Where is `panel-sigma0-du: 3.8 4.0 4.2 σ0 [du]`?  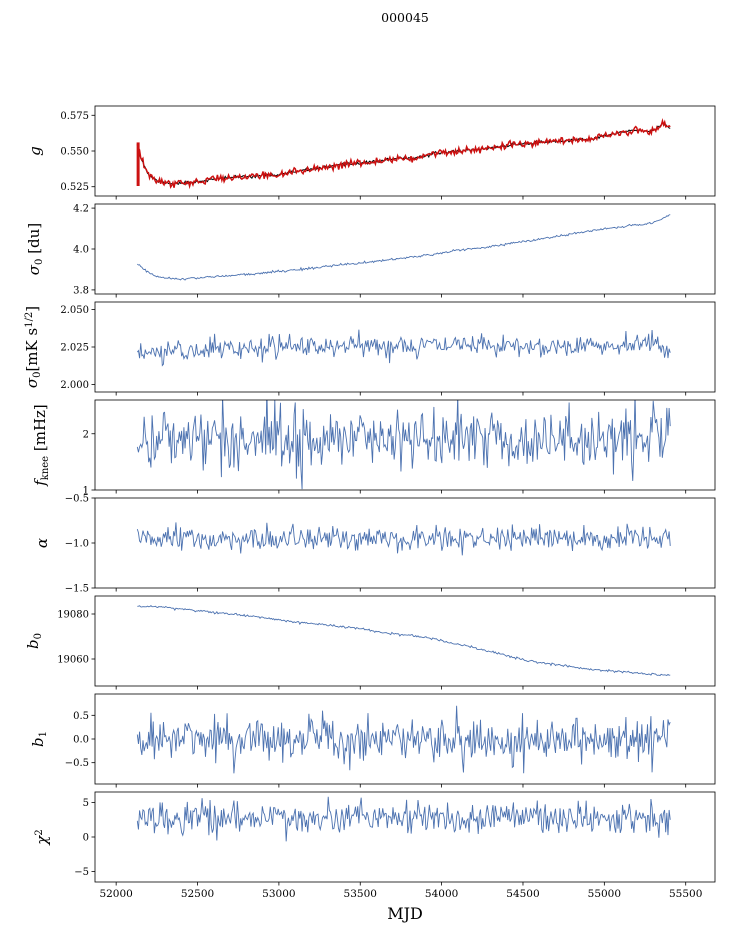
panel-sigma0-du: 3.8 4.0 4.2 σ0 [du] is located at coordinates (370, 250).